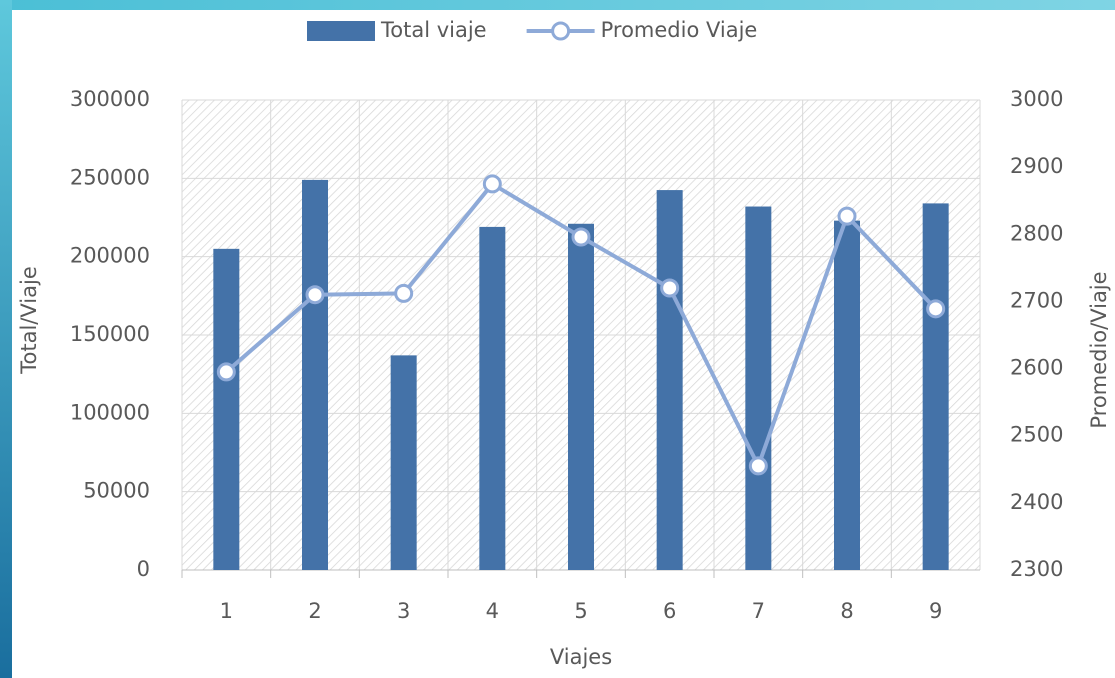 The height and width of the screenshot is (678, 1115). I want to click on legend-label: Promedio Viaje, so click(679, 30).